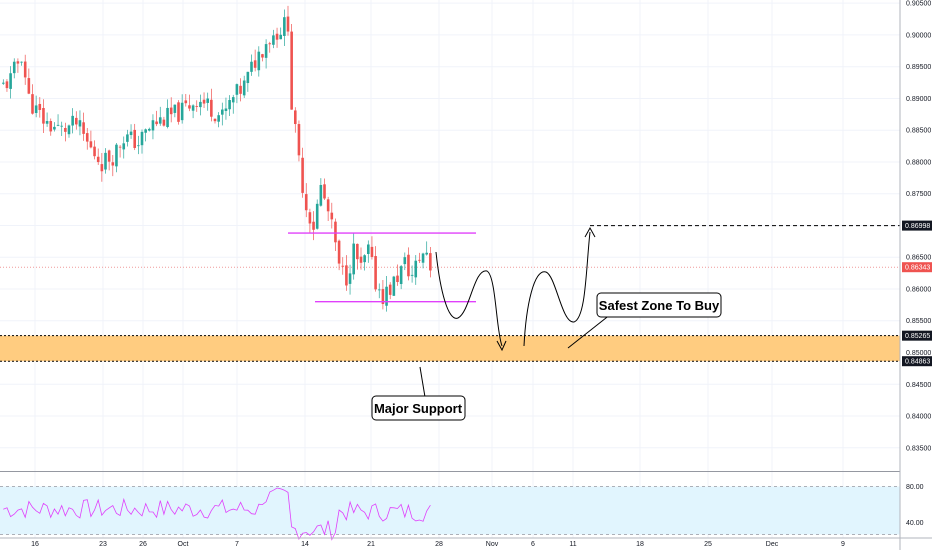  What do you see at coordinates (35, 544) in the screenshot?
I see `date-tick-label: 16` at bounding box center [35, 544].